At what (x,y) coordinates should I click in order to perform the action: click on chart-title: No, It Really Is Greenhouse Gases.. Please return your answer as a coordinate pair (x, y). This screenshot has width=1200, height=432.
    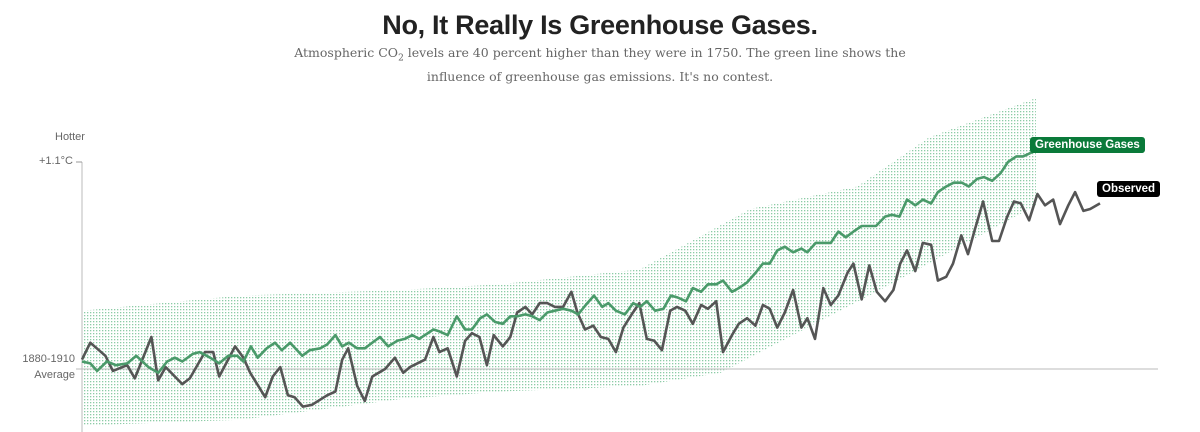
    Looking at the image, I should click on (600, 25).